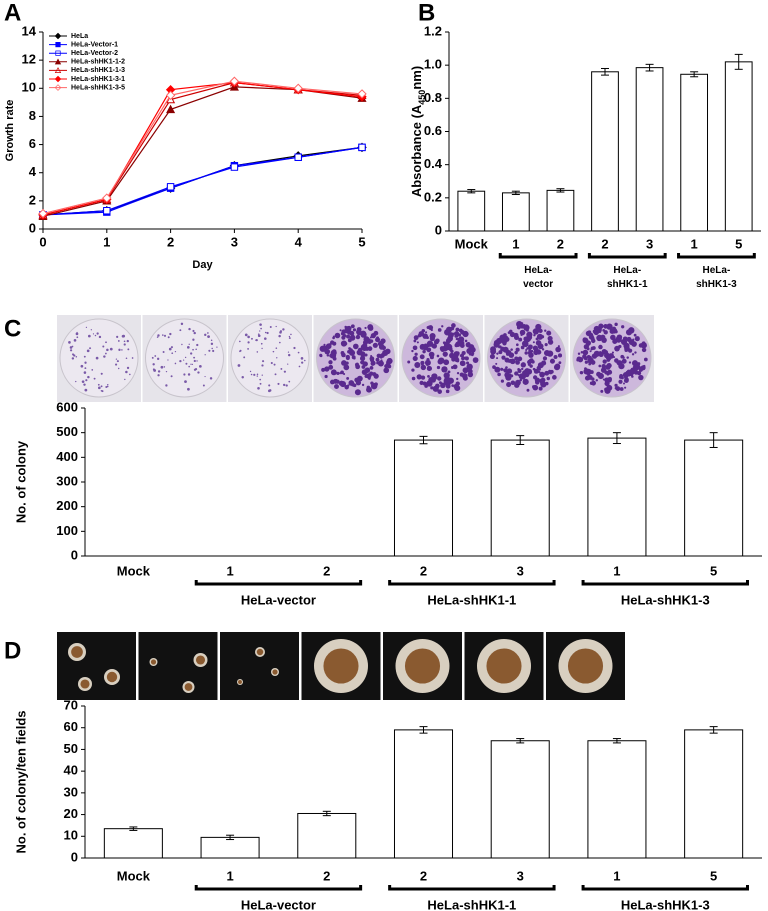  I want to click on group-label-line: vector, so click(538, 284).